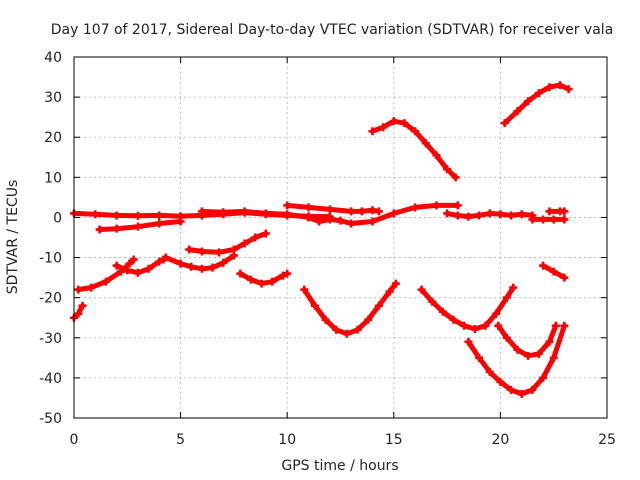  I want to click on x-tick-label: 0, so click(74, 440).